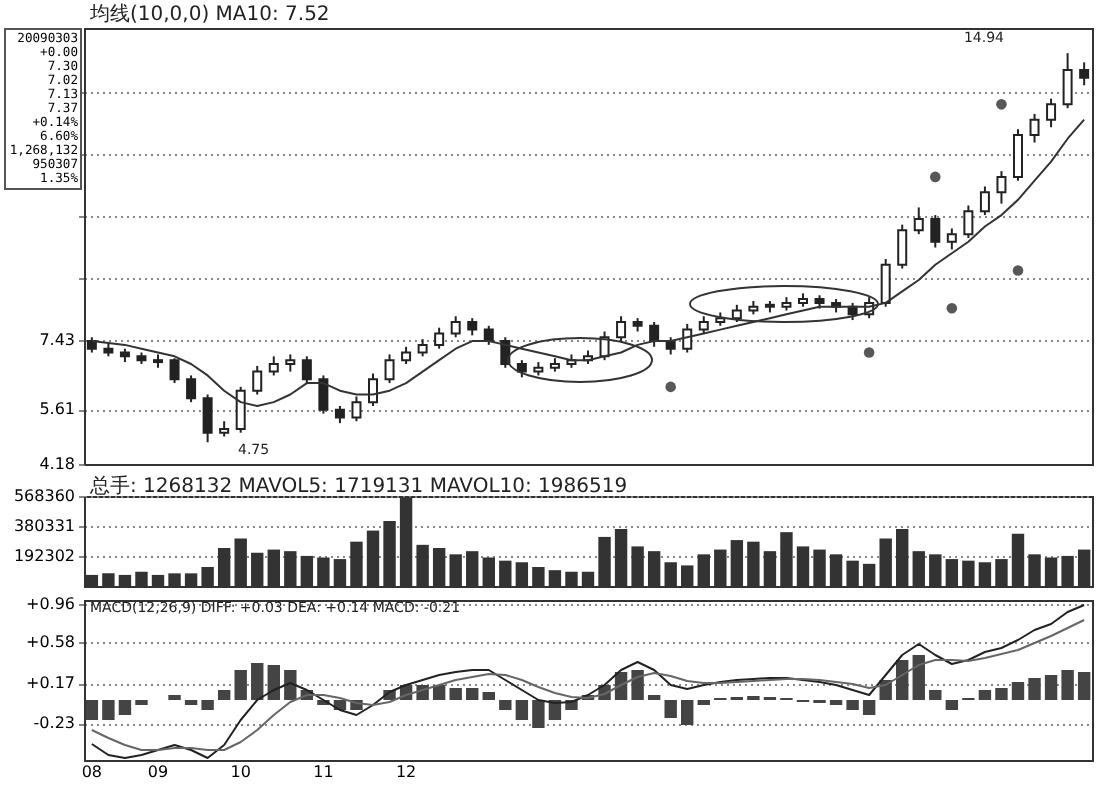 The width and height of the screenshot is (1100, 794). I want to click on x-tick-label: 11, so click(323, 772).